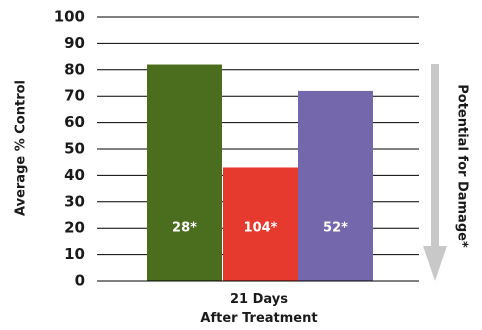  Describe the element at coordinates (74, 149) in the screenshot. I see `y-tick-label-50: 50` at that location.